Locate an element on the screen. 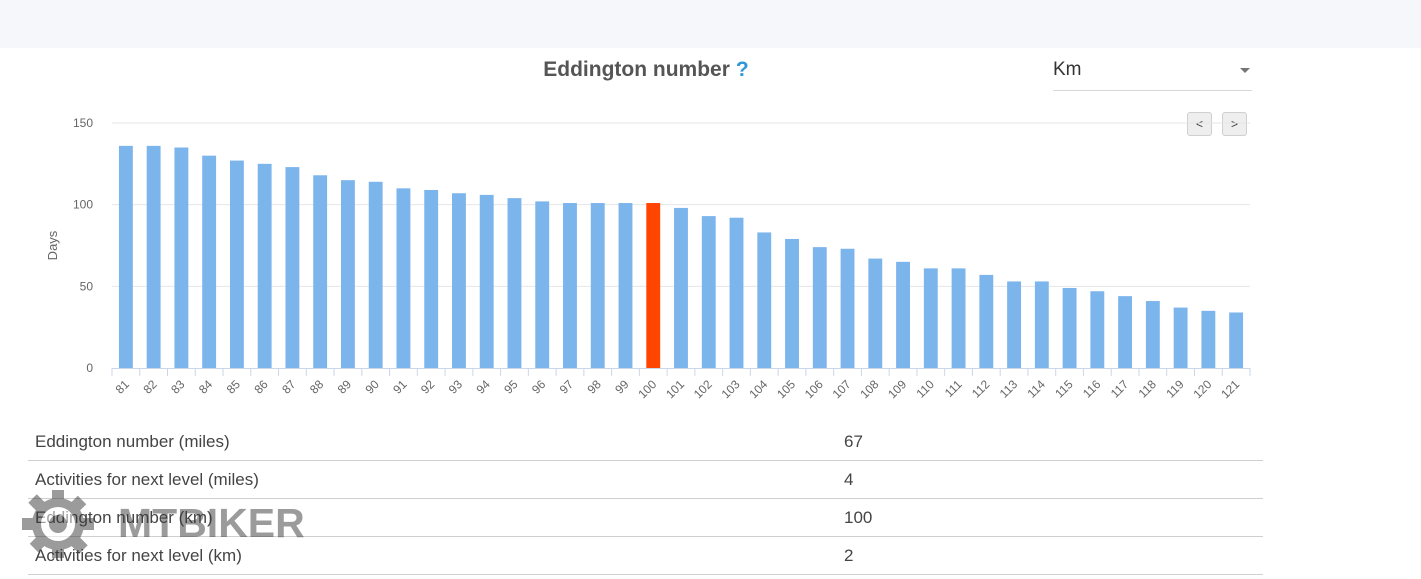 This screenshot has height=579, width=1421. x-tick-label: 121 is located at coordinates (1230, 389).